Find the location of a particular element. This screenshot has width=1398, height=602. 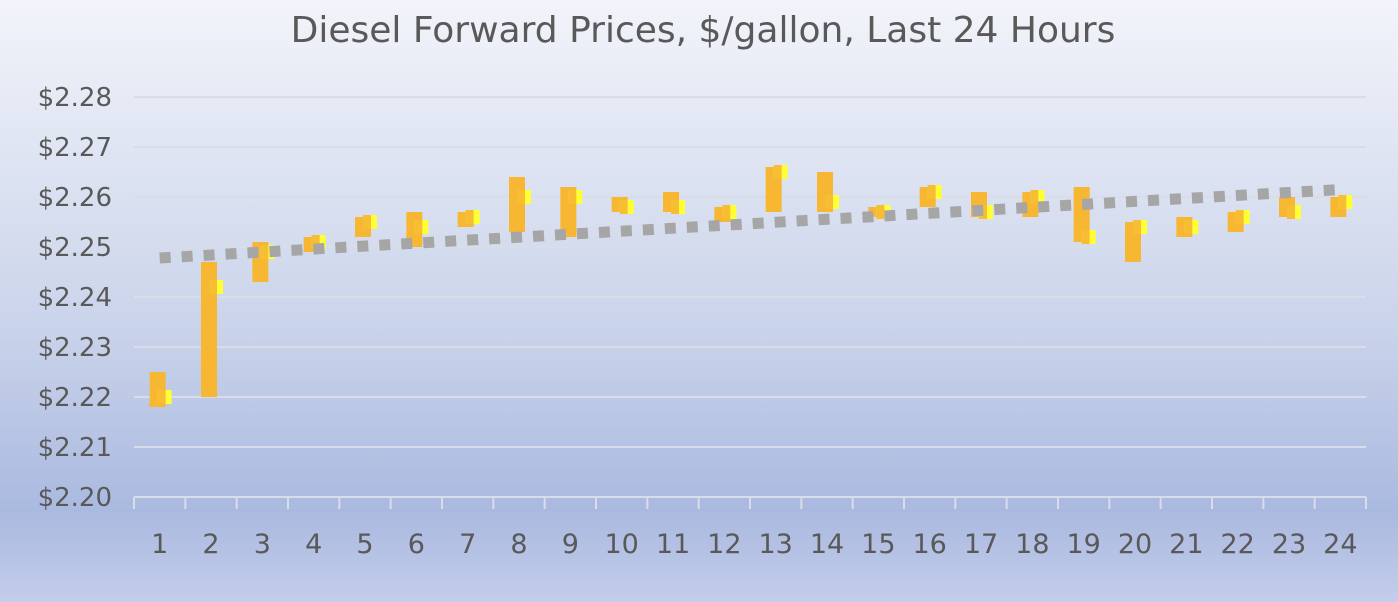

x-tick-label: 7 is located at coordinates (467, 544).